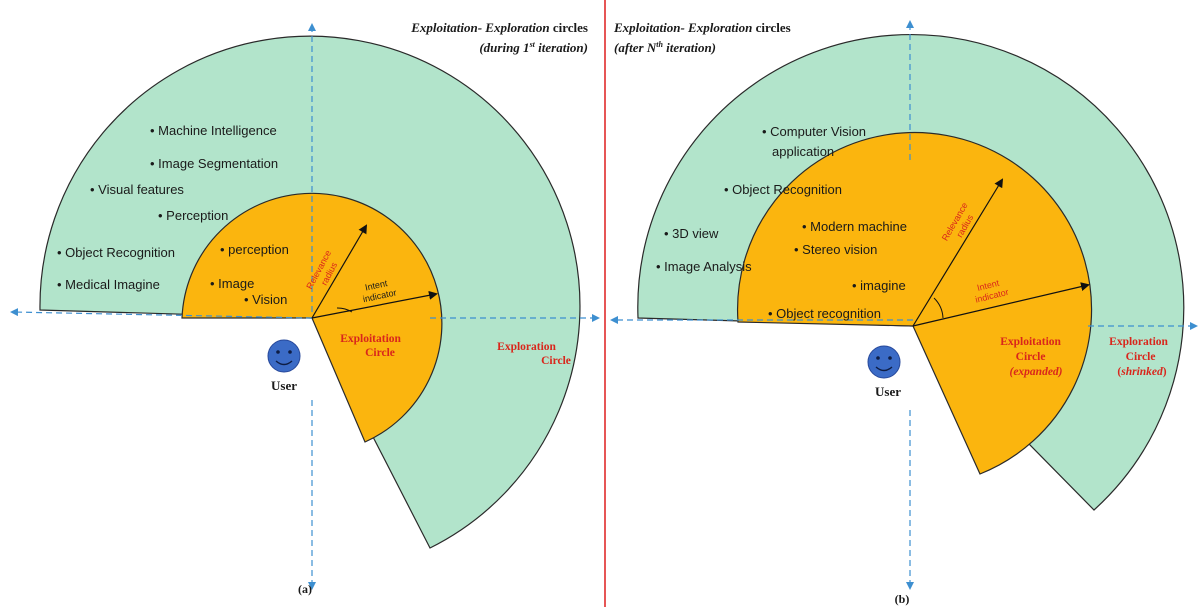 This screenshot has width=1198, height=607. I want to click on list-item: • Modern machine, so click(854, 226).